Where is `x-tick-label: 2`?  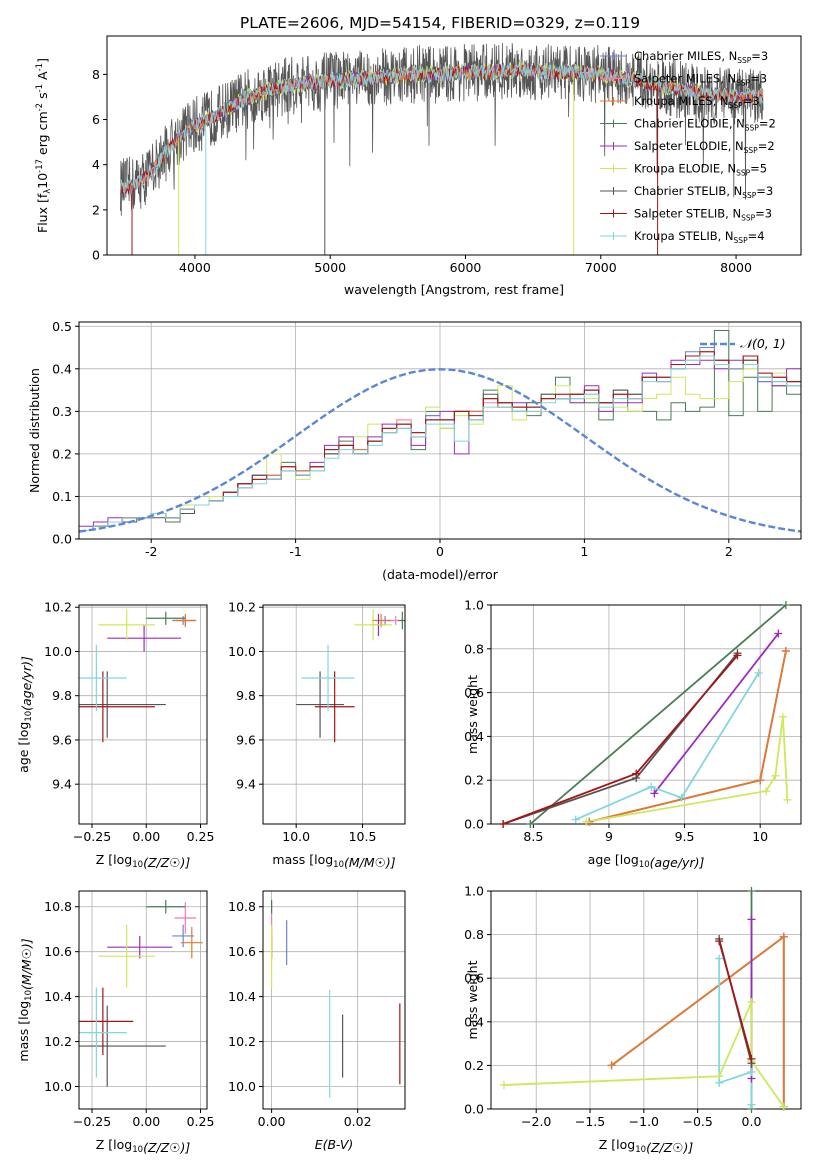 x-tick-label: 2 is located at coordinates (729, 551).